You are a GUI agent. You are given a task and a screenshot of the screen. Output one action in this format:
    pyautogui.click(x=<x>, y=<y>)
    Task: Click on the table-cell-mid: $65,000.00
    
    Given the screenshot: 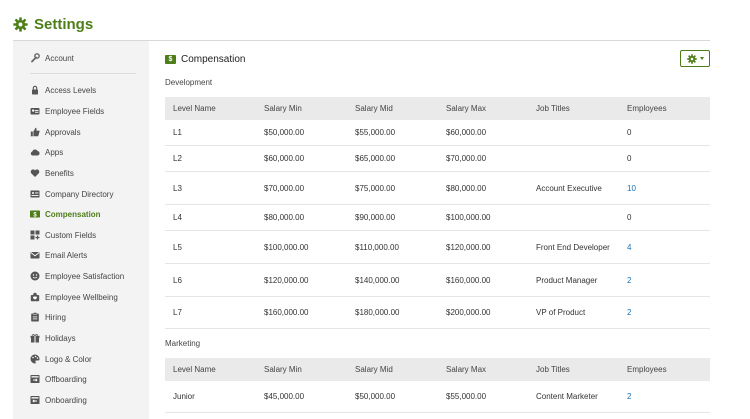 What is the action you would take?
    pyautogui.click(x=375, y=158)
    